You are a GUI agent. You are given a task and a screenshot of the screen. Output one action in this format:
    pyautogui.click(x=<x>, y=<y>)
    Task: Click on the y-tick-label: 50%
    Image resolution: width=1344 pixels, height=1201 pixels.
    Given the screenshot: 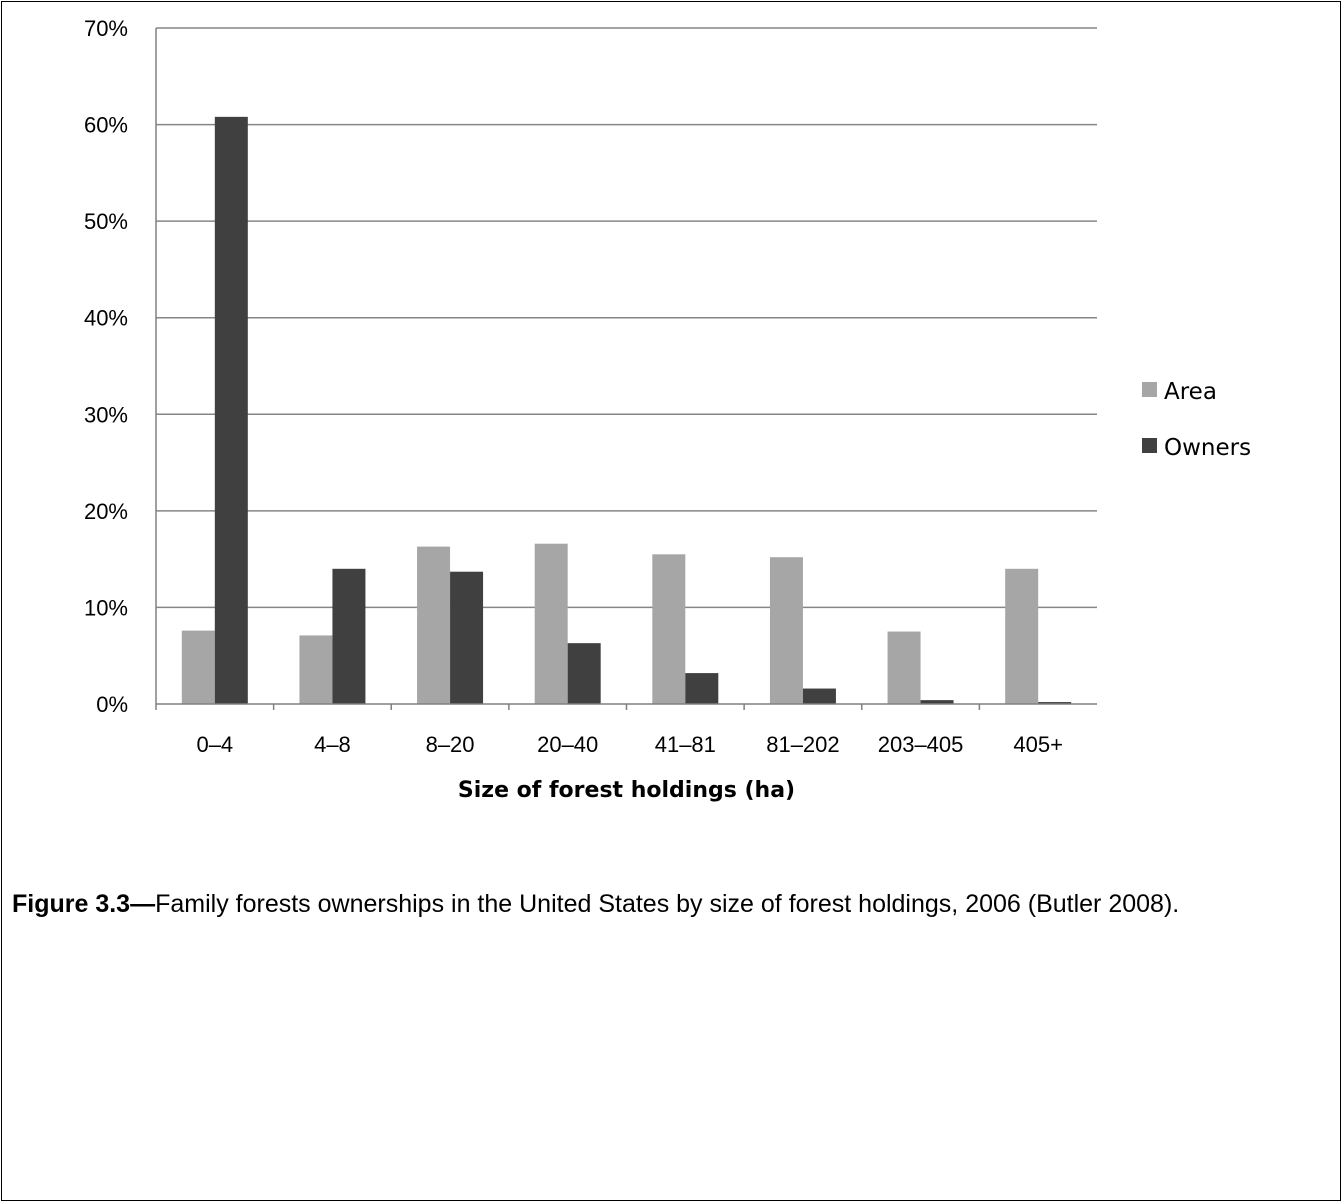 What is the action you would take?
    pyautogui.click(x=106, y=221)
    